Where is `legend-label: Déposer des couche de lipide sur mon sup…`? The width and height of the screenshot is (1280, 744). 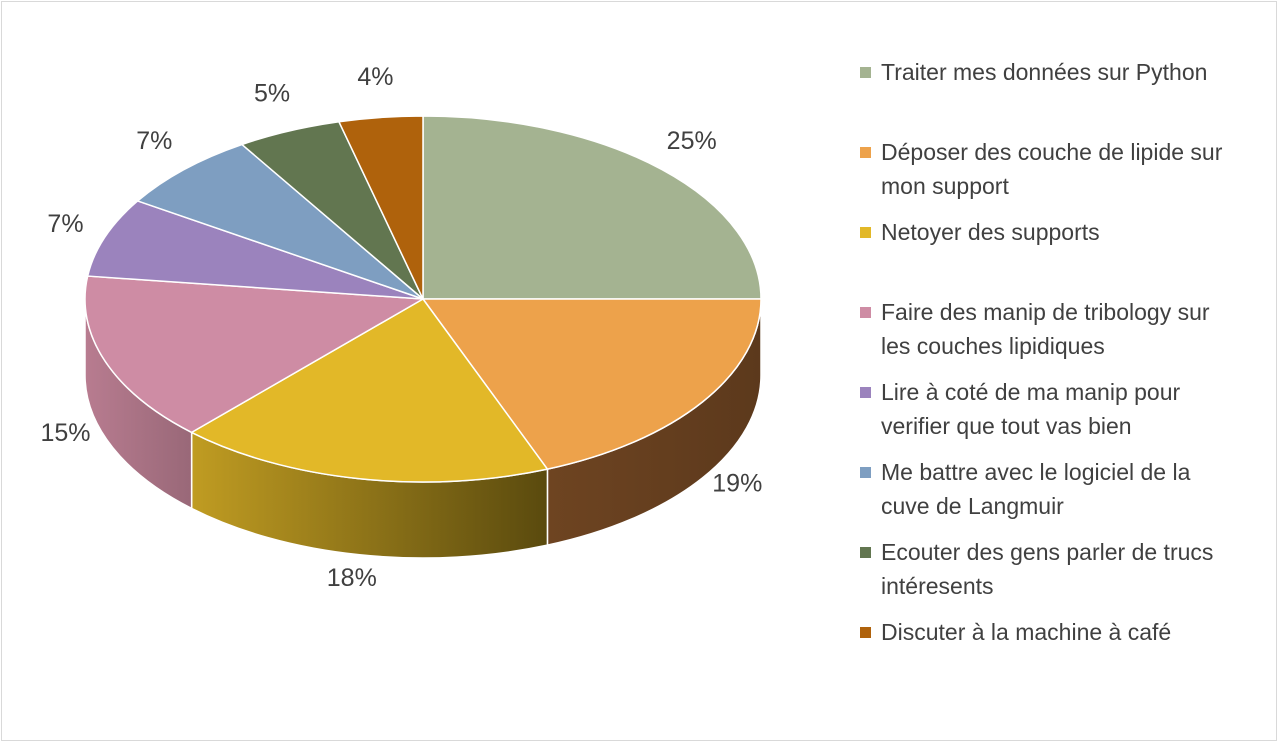 legend-label: Déposer des couche de lipide sur mon sup… is located at coordinates (1052, 169).